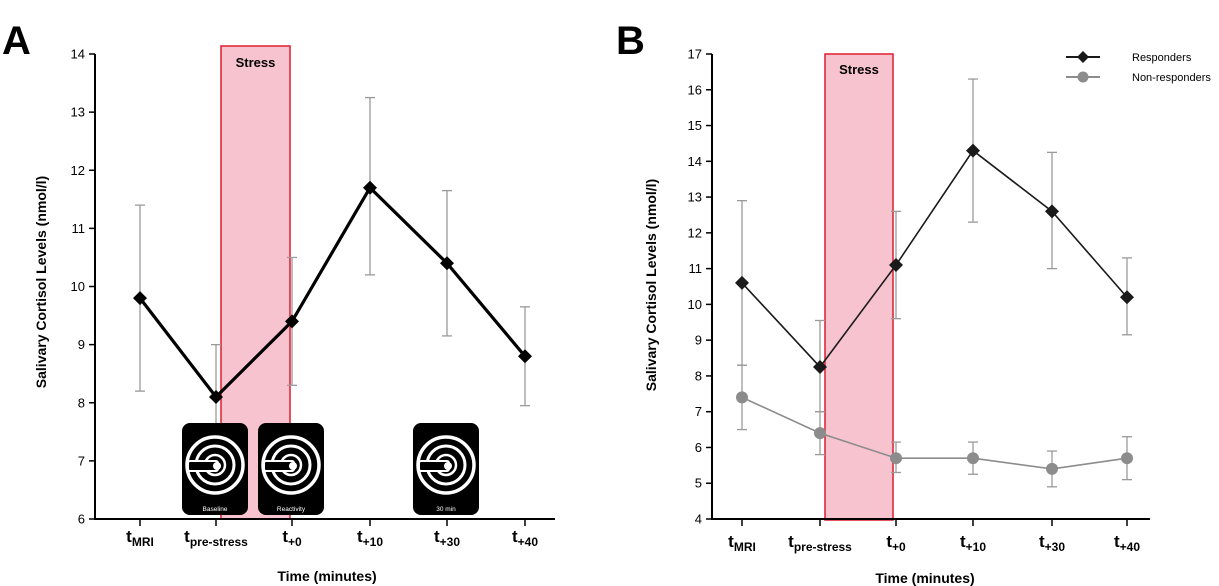 This screenshot has height=586, width=1219. What do you see at coordinates (291, 509) in the screenshot?
I see `mri-icon-caption: Reactivity` at bounding box center [291, 509].